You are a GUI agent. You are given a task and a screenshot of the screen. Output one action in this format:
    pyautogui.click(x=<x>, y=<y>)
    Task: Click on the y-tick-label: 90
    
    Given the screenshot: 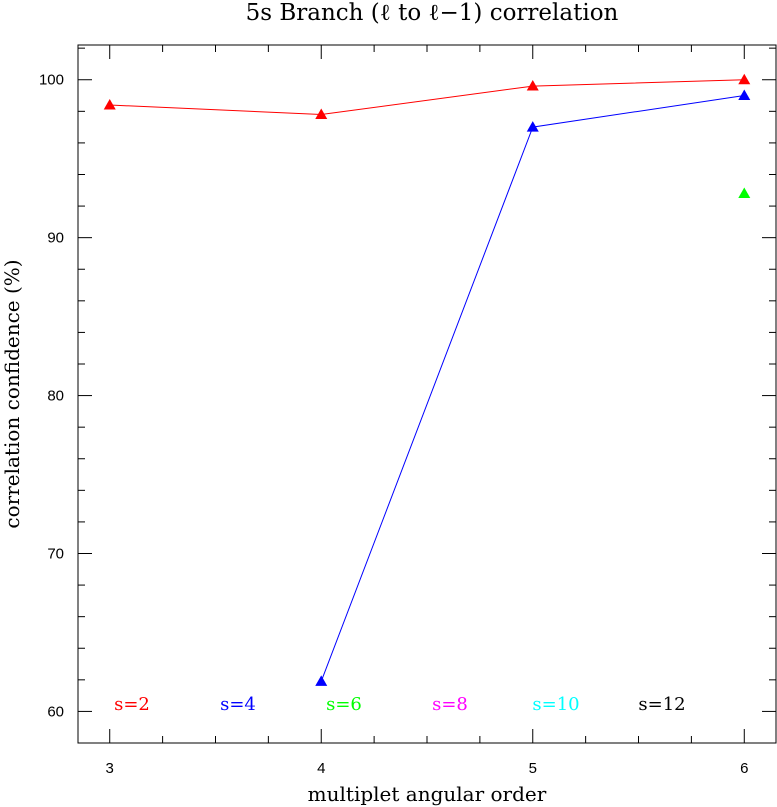 What is the action you would take?
    pyautogui.click(x=55, y=238)
    